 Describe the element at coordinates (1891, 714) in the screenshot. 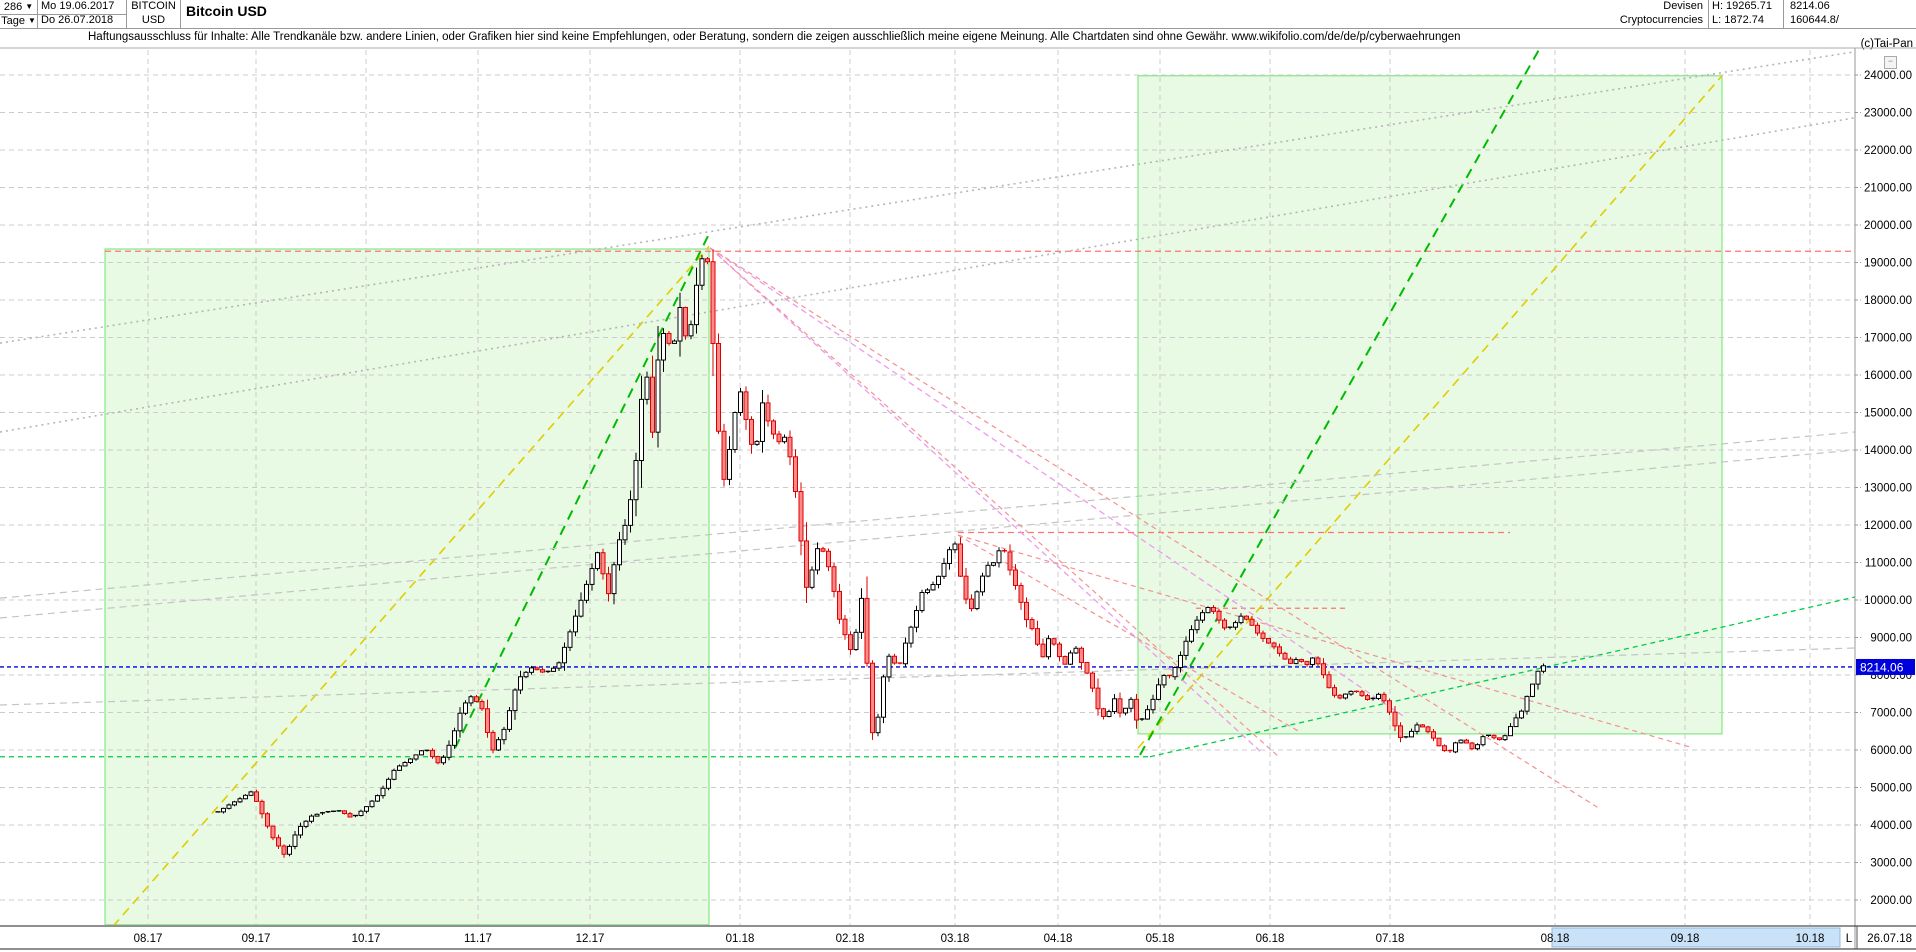

I see `price-tick-label: 7000.00` at that location.